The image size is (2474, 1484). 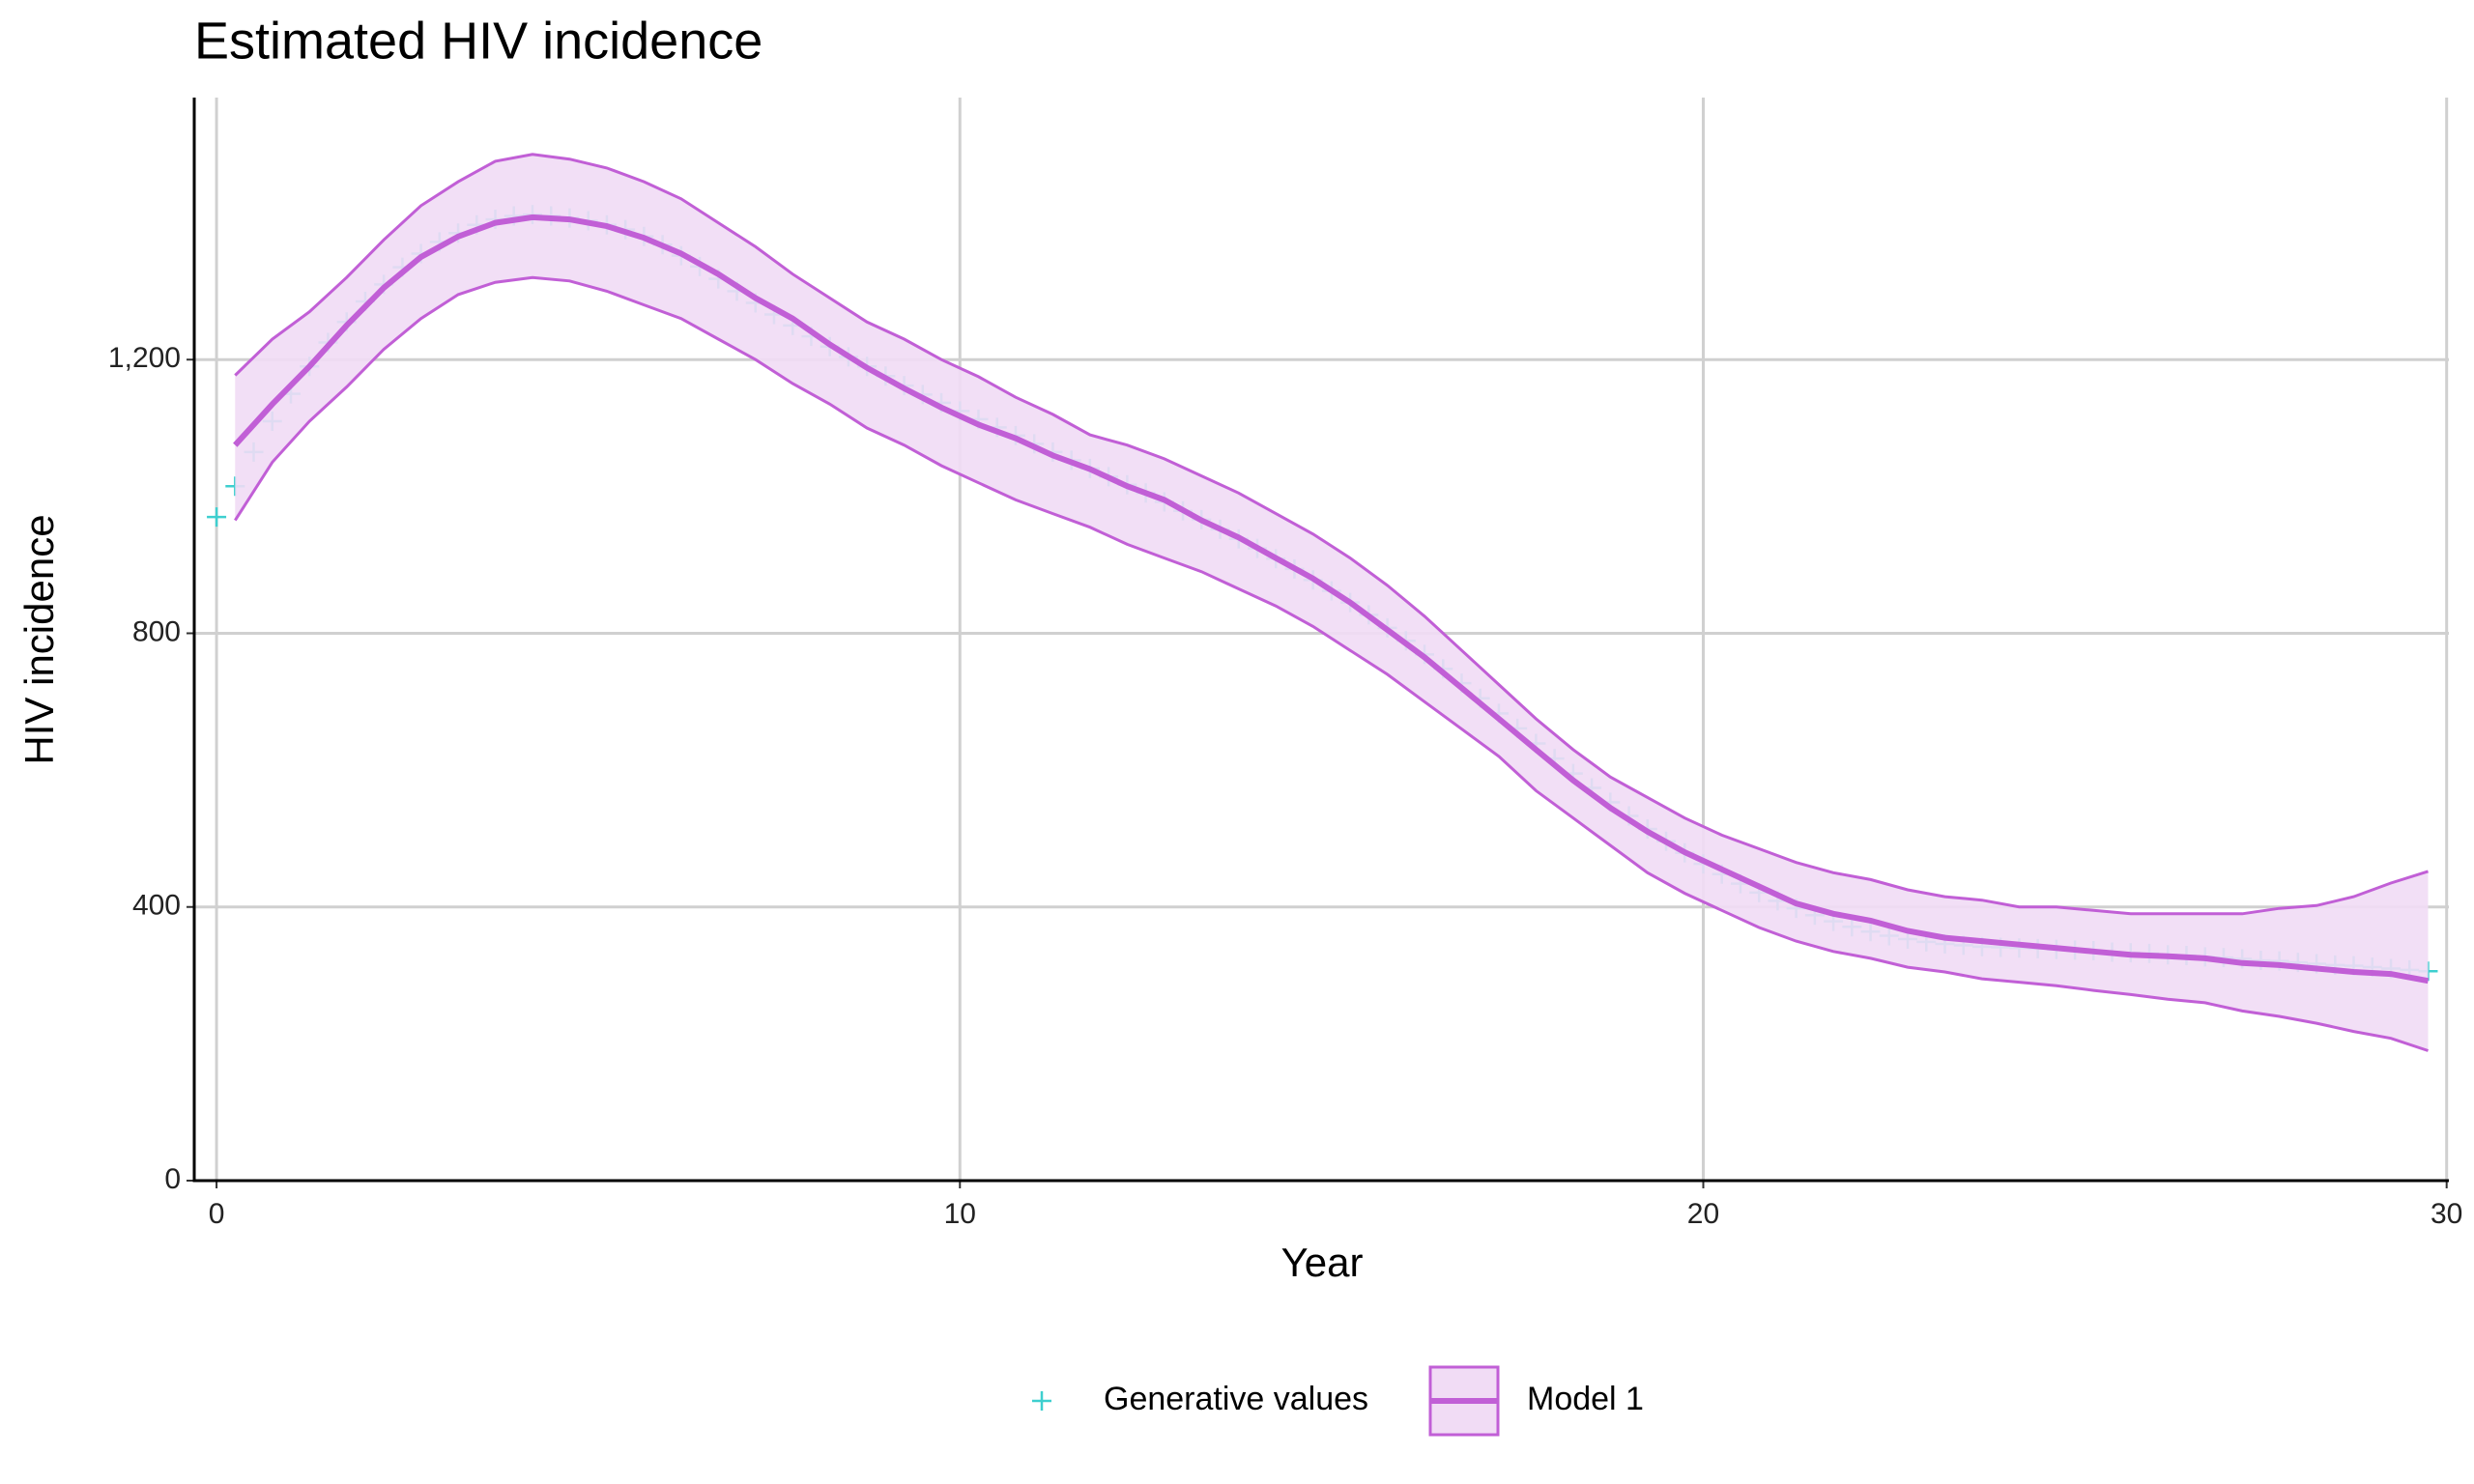 I want to click on legend-item: Model 1, so click(x=1536, y=1401).